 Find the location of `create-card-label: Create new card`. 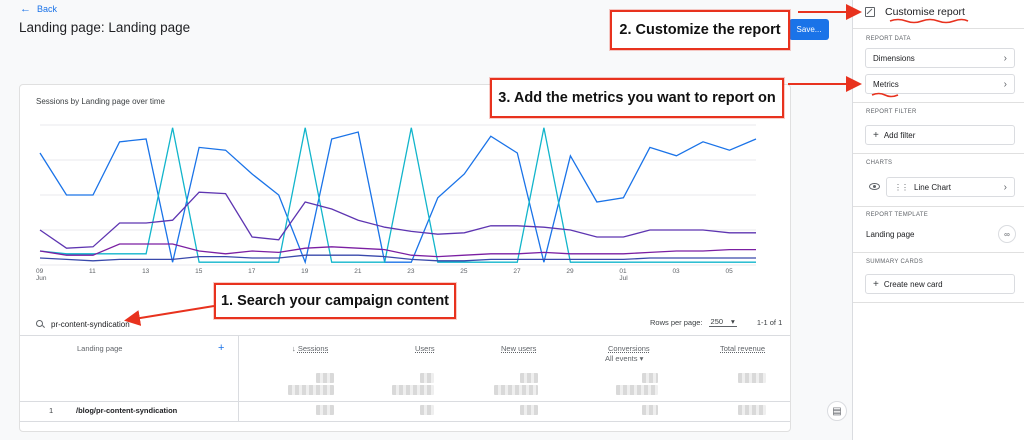

create-card-label: Create new card is located at coordinates (913, 284).